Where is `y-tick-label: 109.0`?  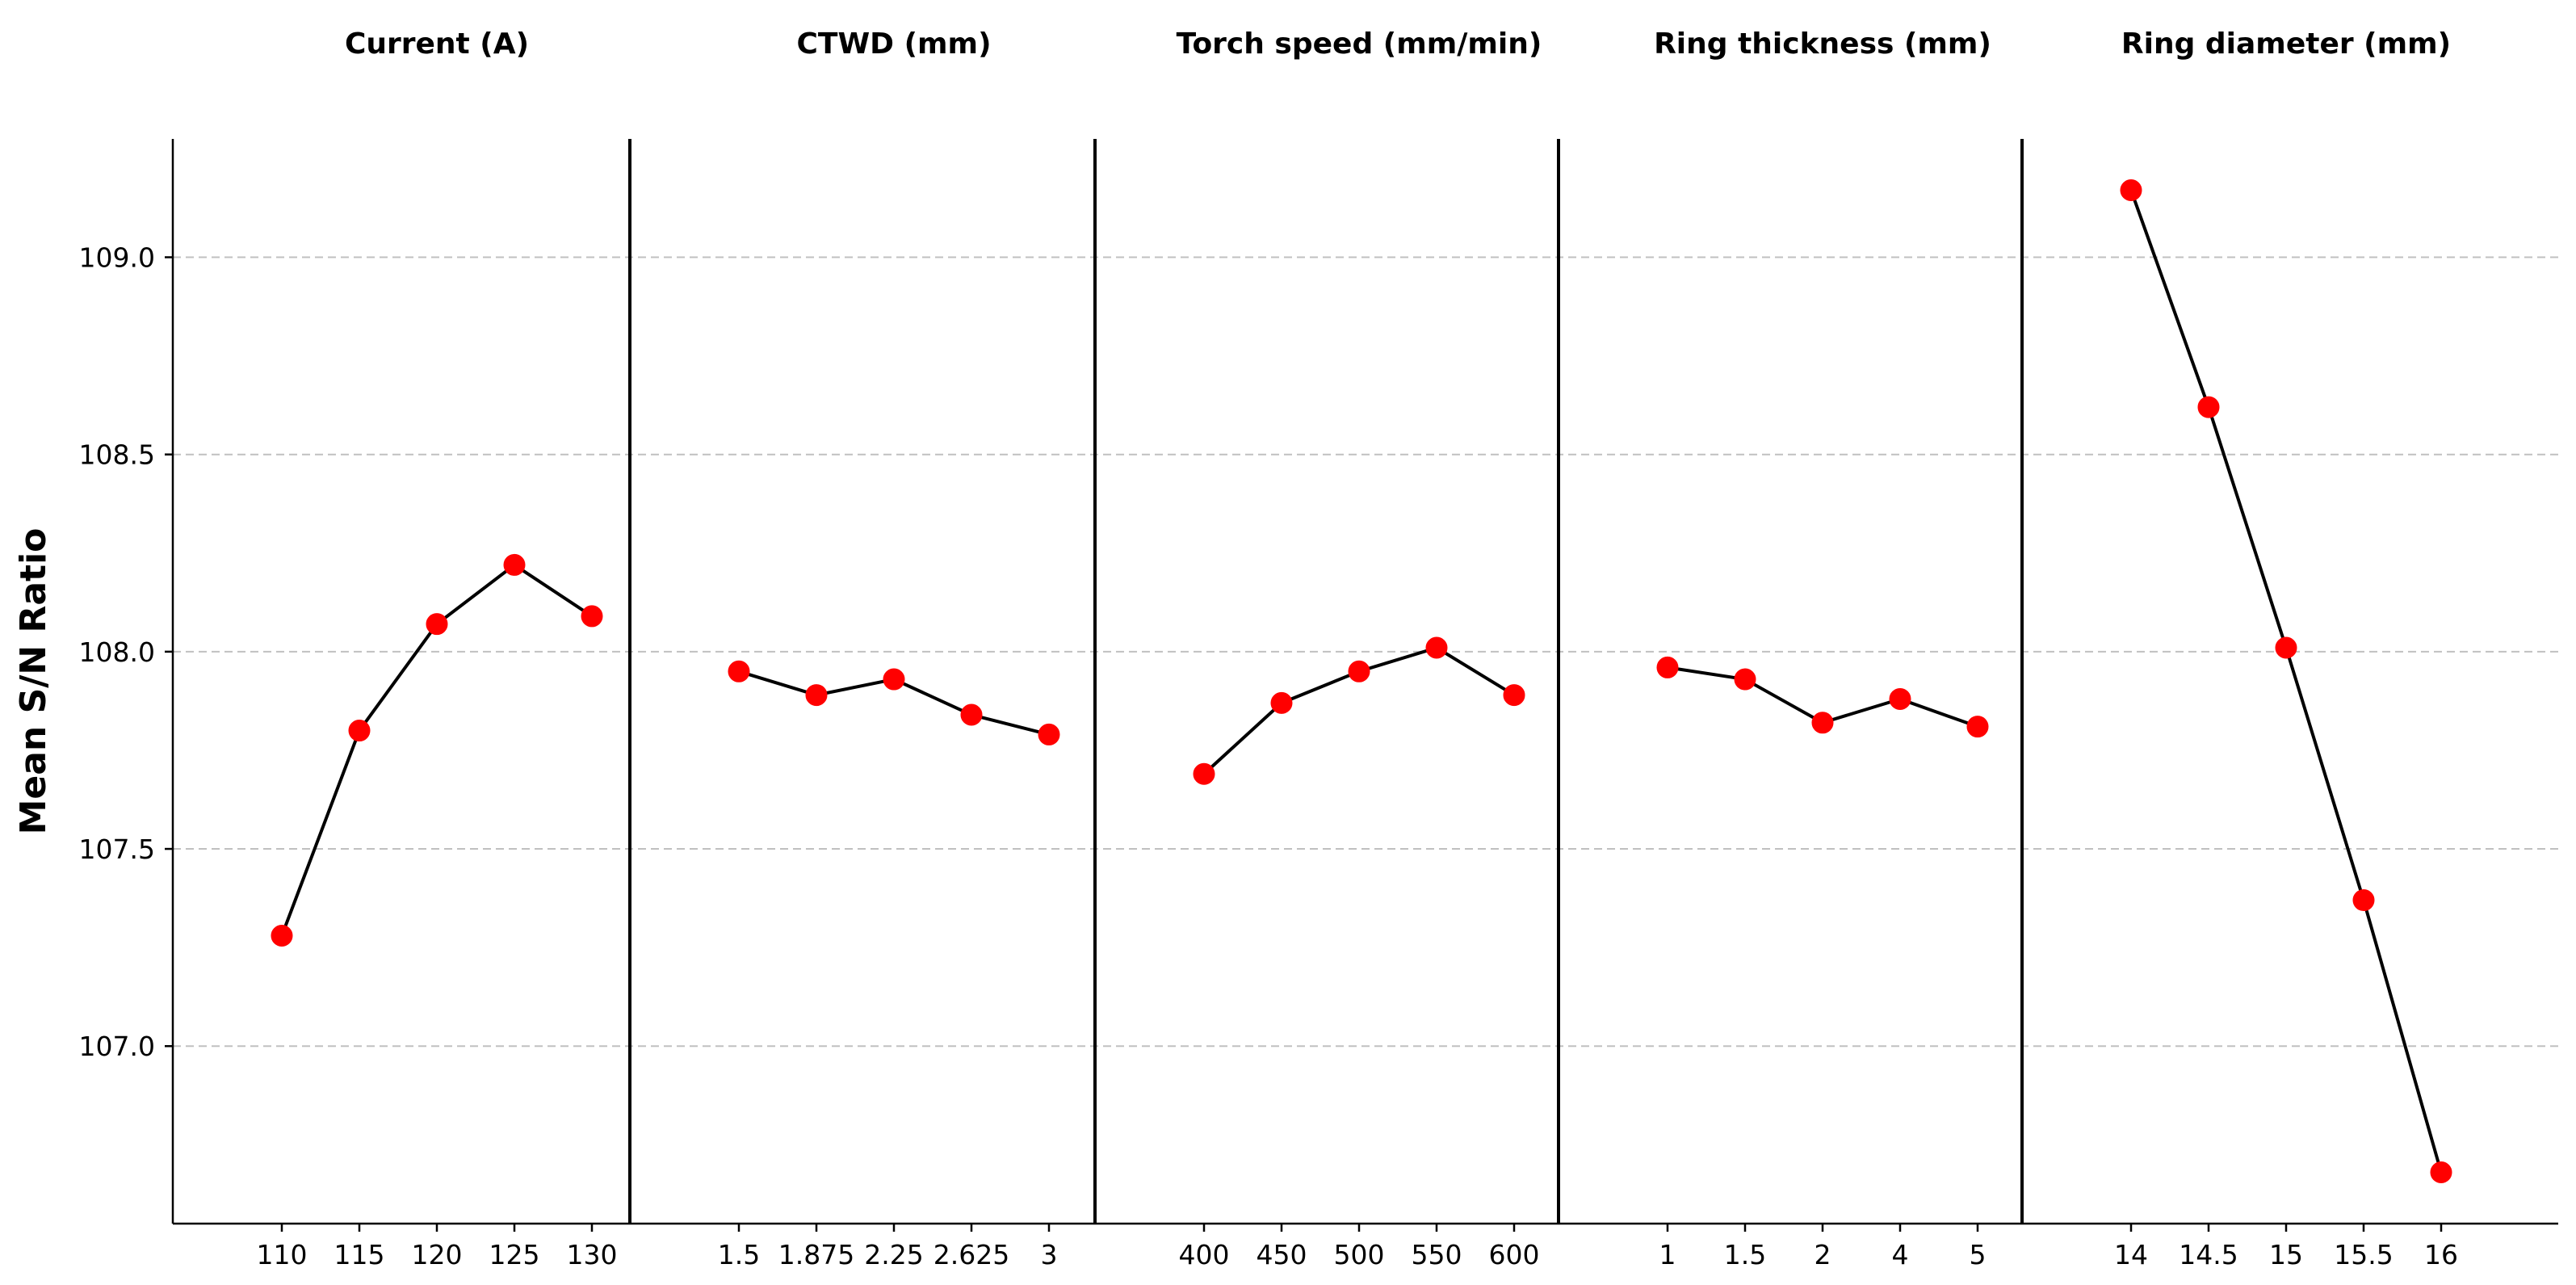 y-tick-label: 109.0 is located at coordinates (117, 258).